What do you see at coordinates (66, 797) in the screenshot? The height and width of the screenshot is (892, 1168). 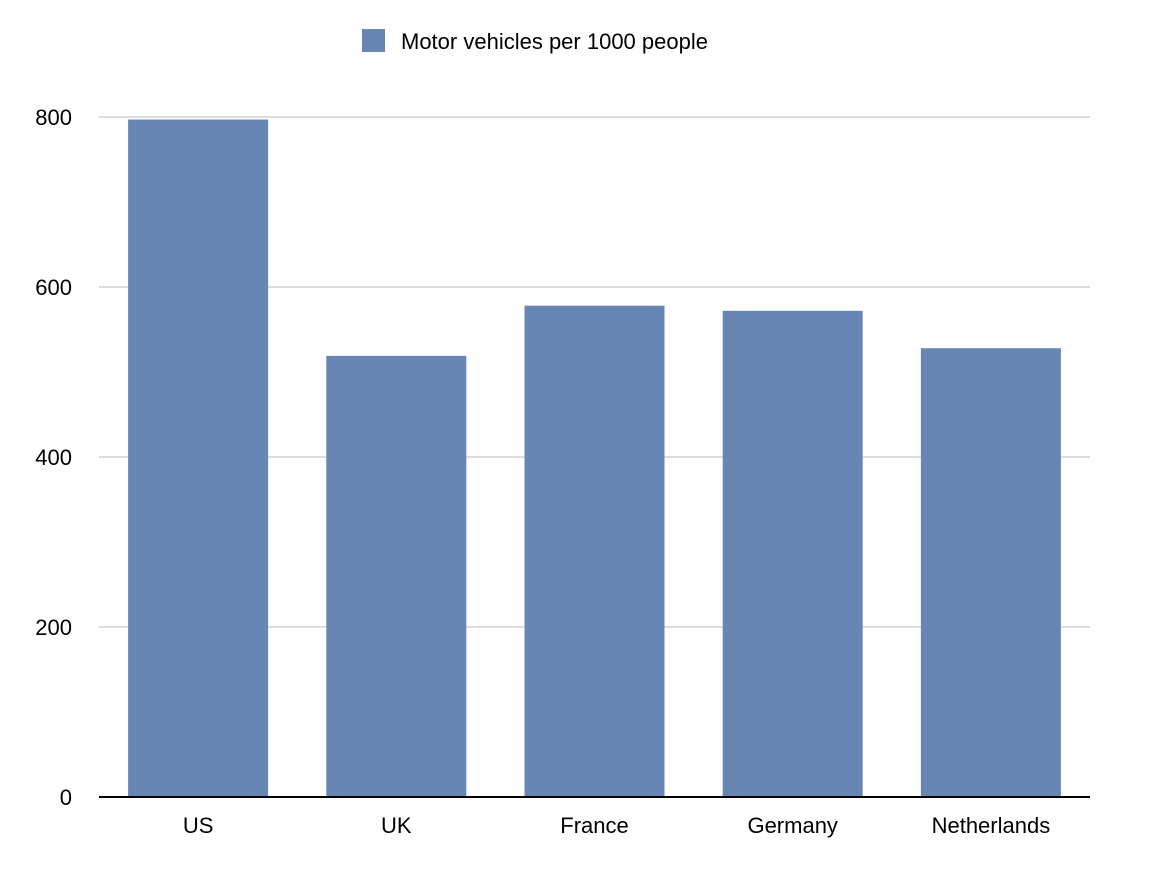 I see `y-tick-label: 0` at bounding box center [66, 797].